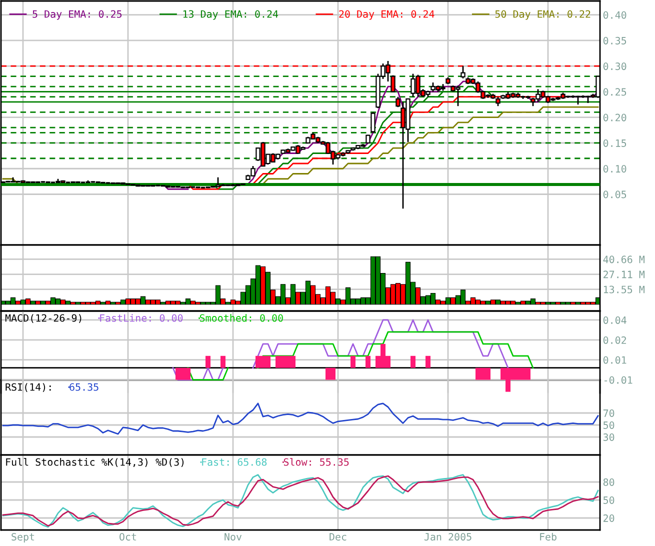 Image resolution: width=655 pixels, height=546 pixels. I want to click on y-tick-label: -0.01, so click(618, 380).